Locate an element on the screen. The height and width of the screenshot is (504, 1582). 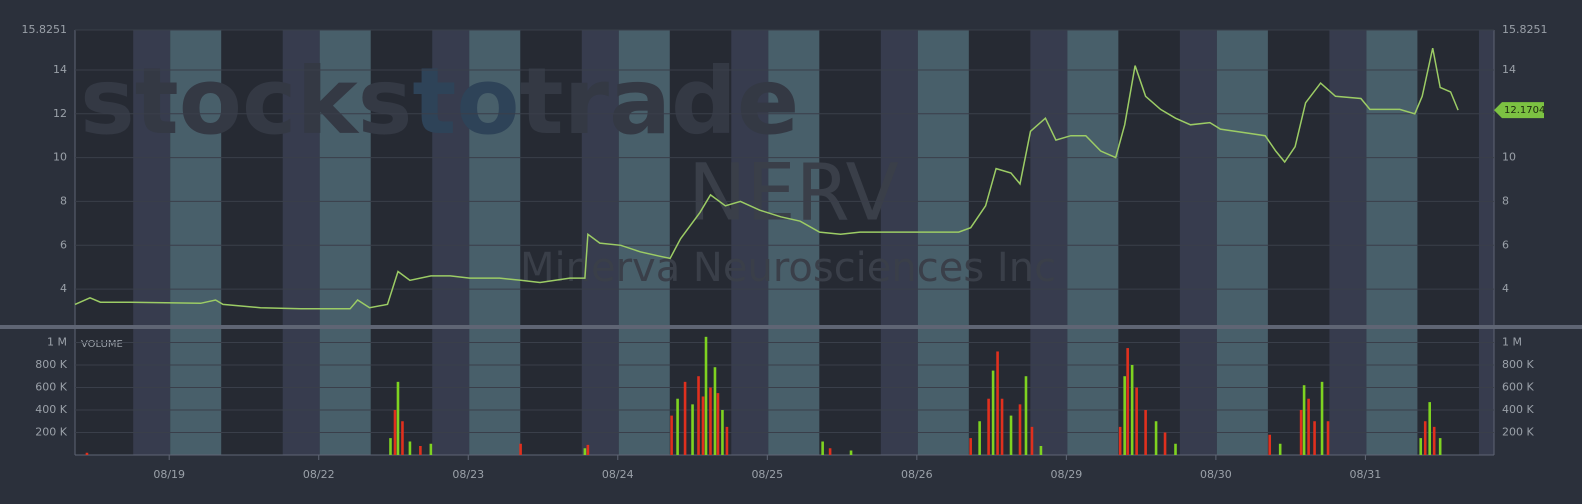
y-tick-label: 1 M is located at coordinates (57, 341).